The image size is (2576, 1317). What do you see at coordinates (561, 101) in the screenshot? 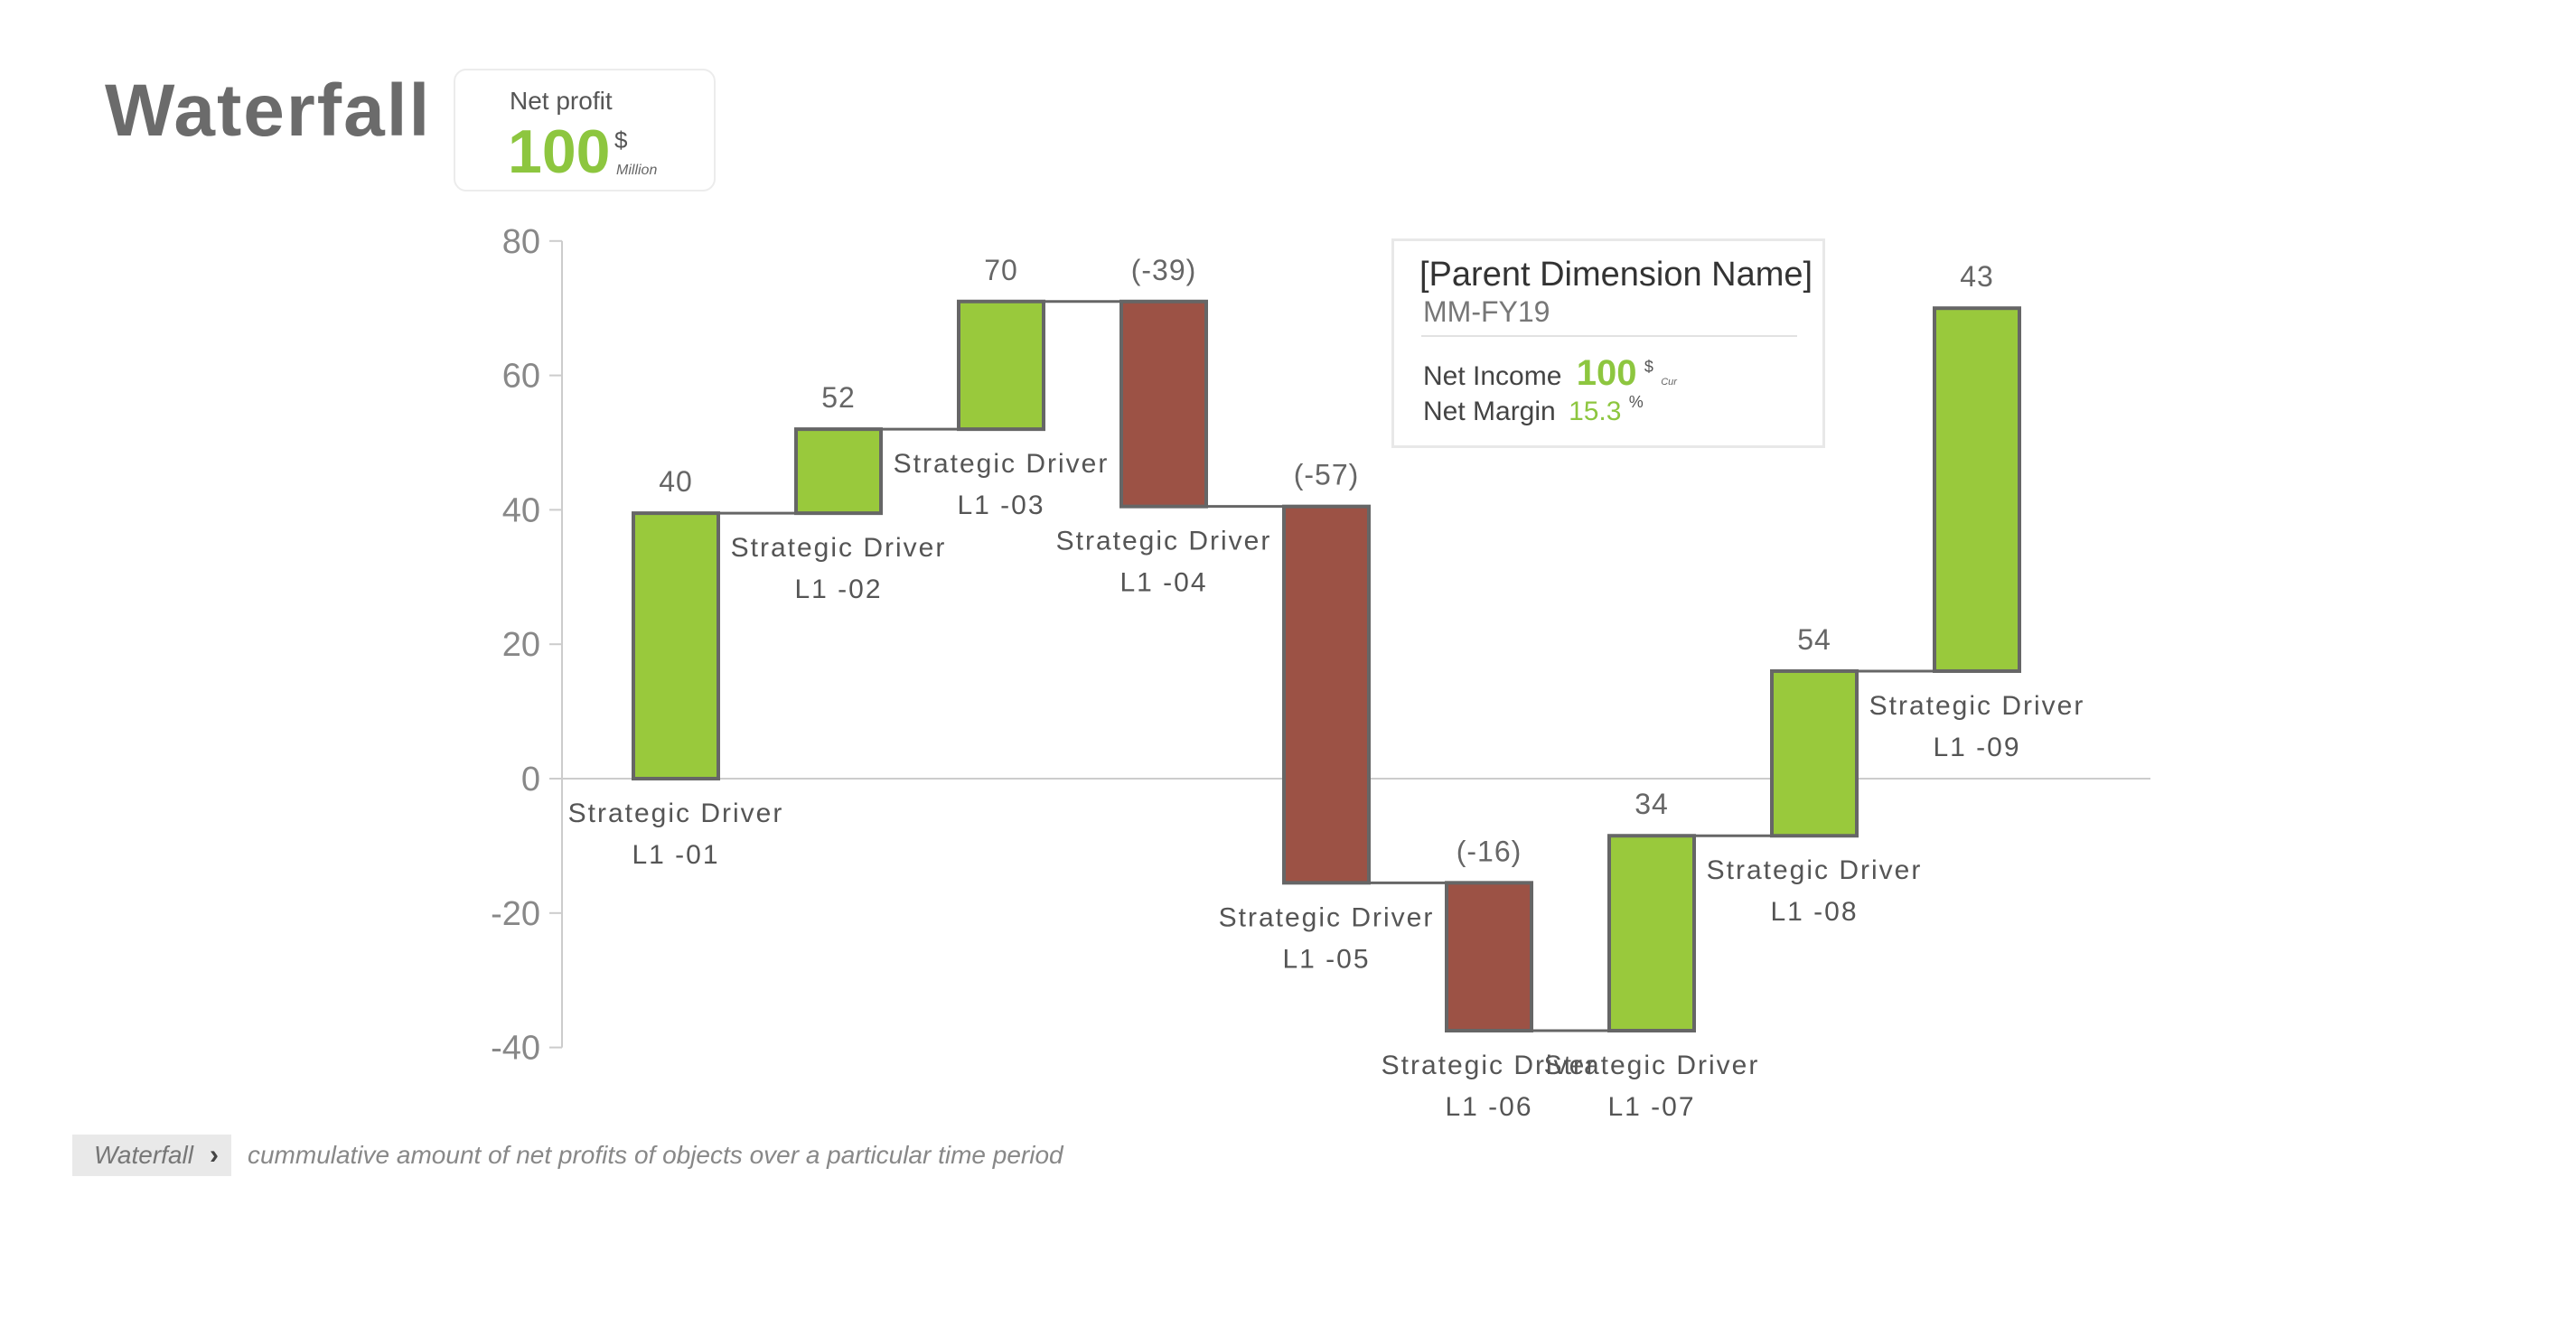
I see `kpi-label: Net profit` at bounding box center [561, 101].